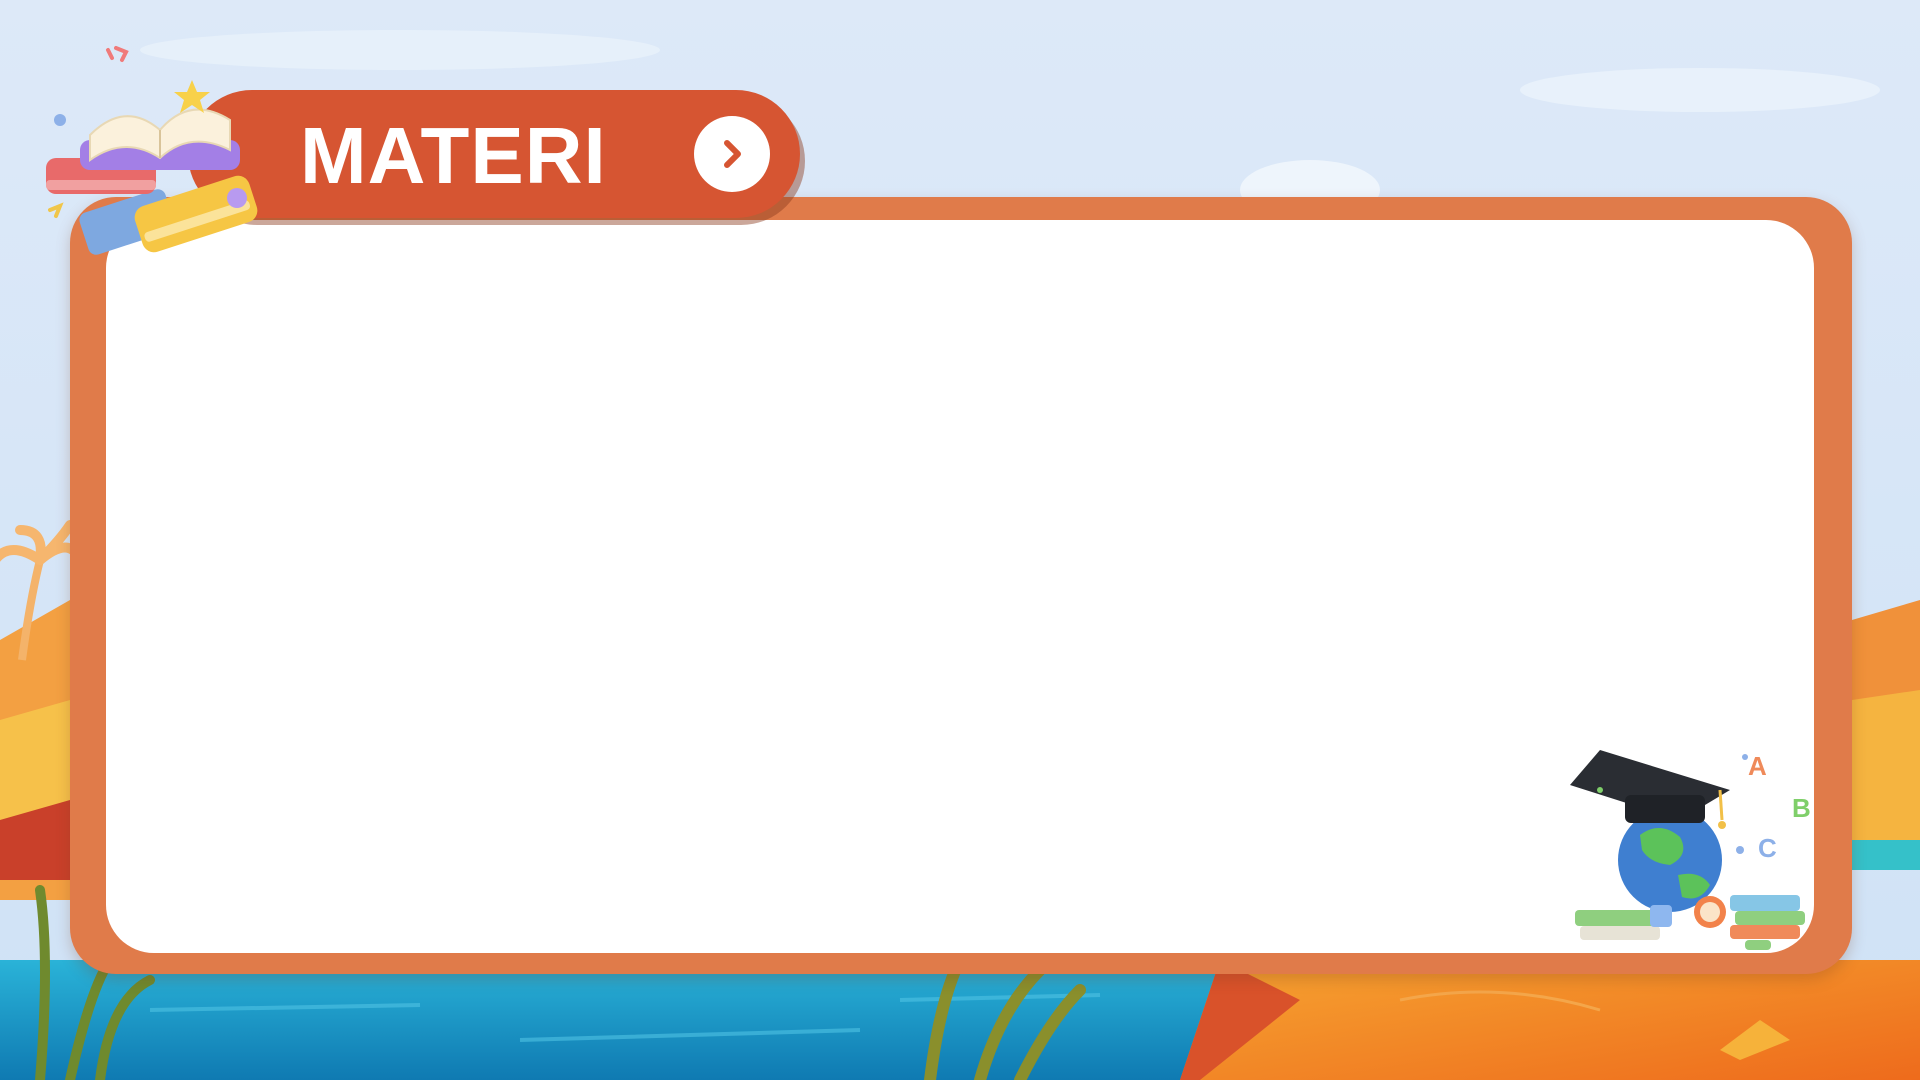 The image size is (1920, 1080). I want to click on letter-a: A, so click(1757, 766).